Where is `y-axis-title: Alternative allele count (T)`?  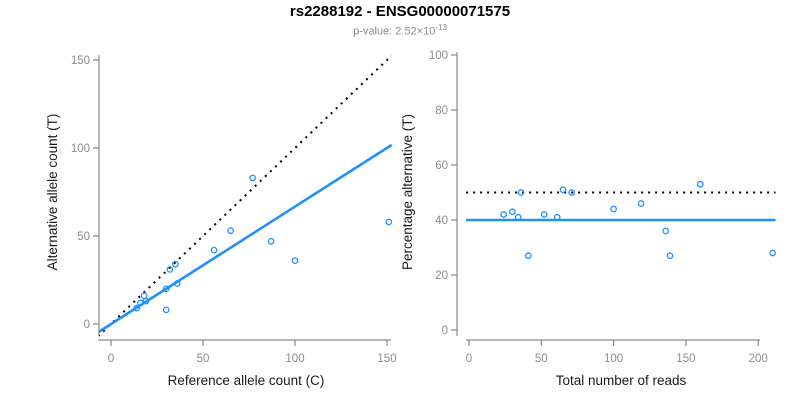 y-axis-title: Alternative allele count (T) is located at coordinates (52, 192).